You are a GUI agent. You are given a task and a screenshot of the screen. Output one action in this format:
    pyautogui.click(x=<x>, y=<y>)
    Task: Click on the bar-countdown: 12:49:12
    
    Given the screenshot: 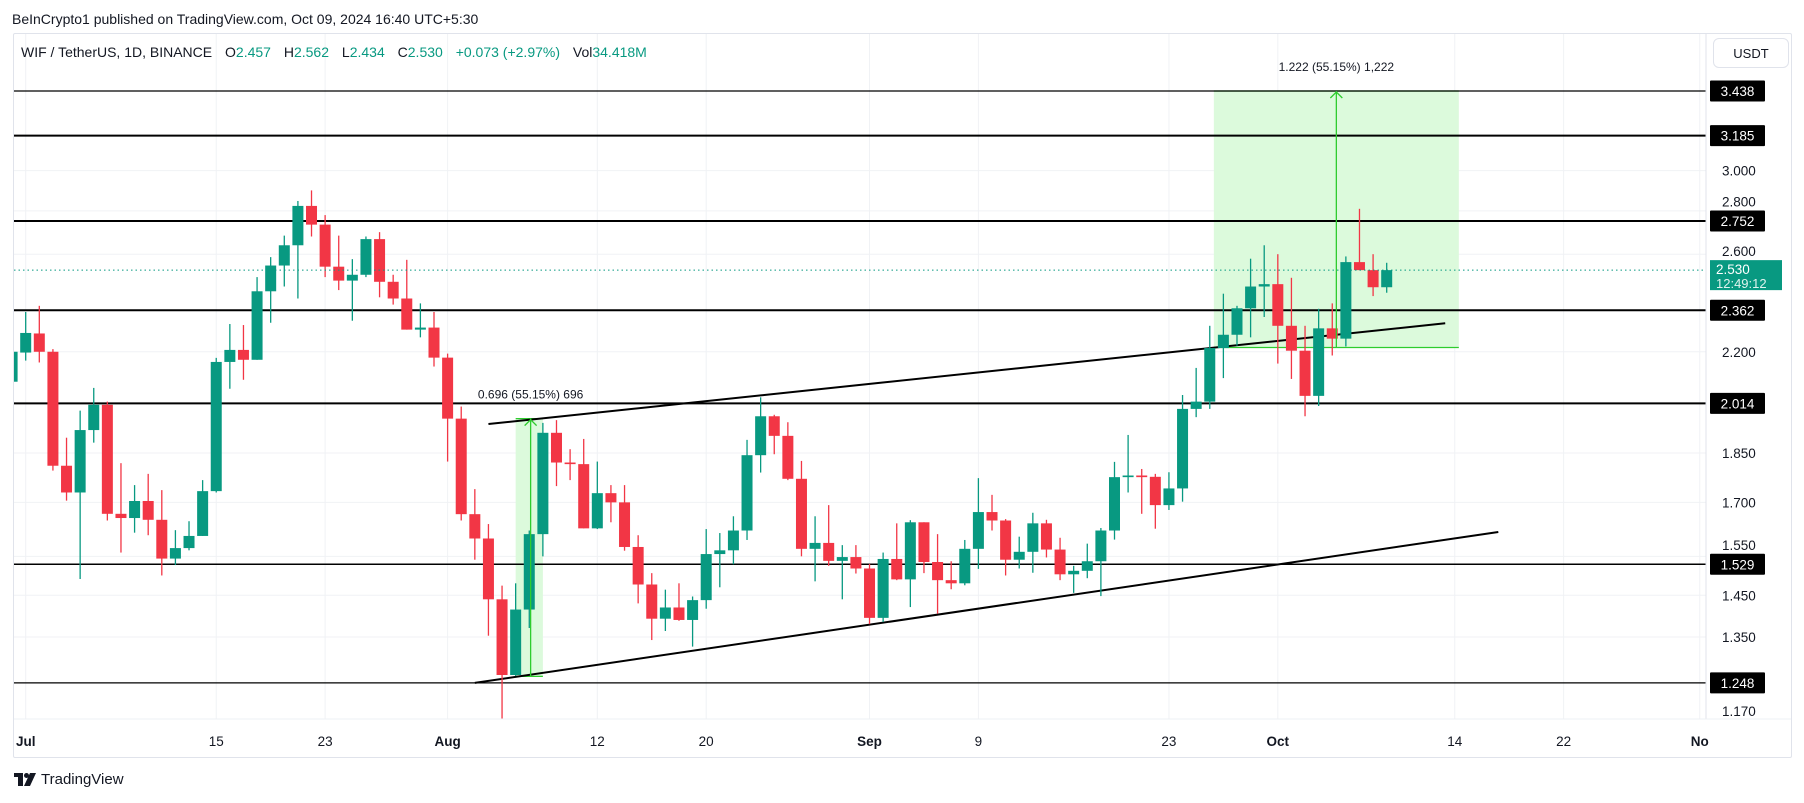 What is the action you would take?
    pyautogui.click(x=1741, y=283)
    